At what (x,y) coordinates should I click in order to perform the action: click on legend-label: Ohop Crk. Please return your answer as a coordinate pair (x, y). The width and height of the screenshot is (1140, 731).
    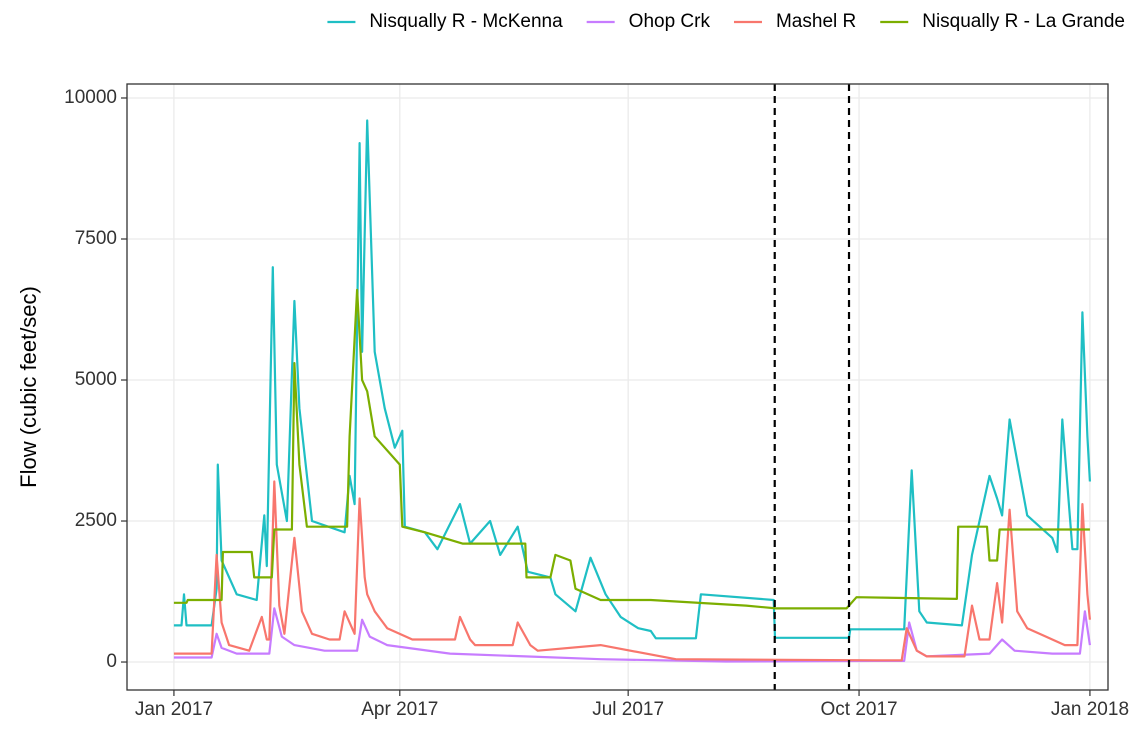
    Looking at the image, I should click on (670, 21).